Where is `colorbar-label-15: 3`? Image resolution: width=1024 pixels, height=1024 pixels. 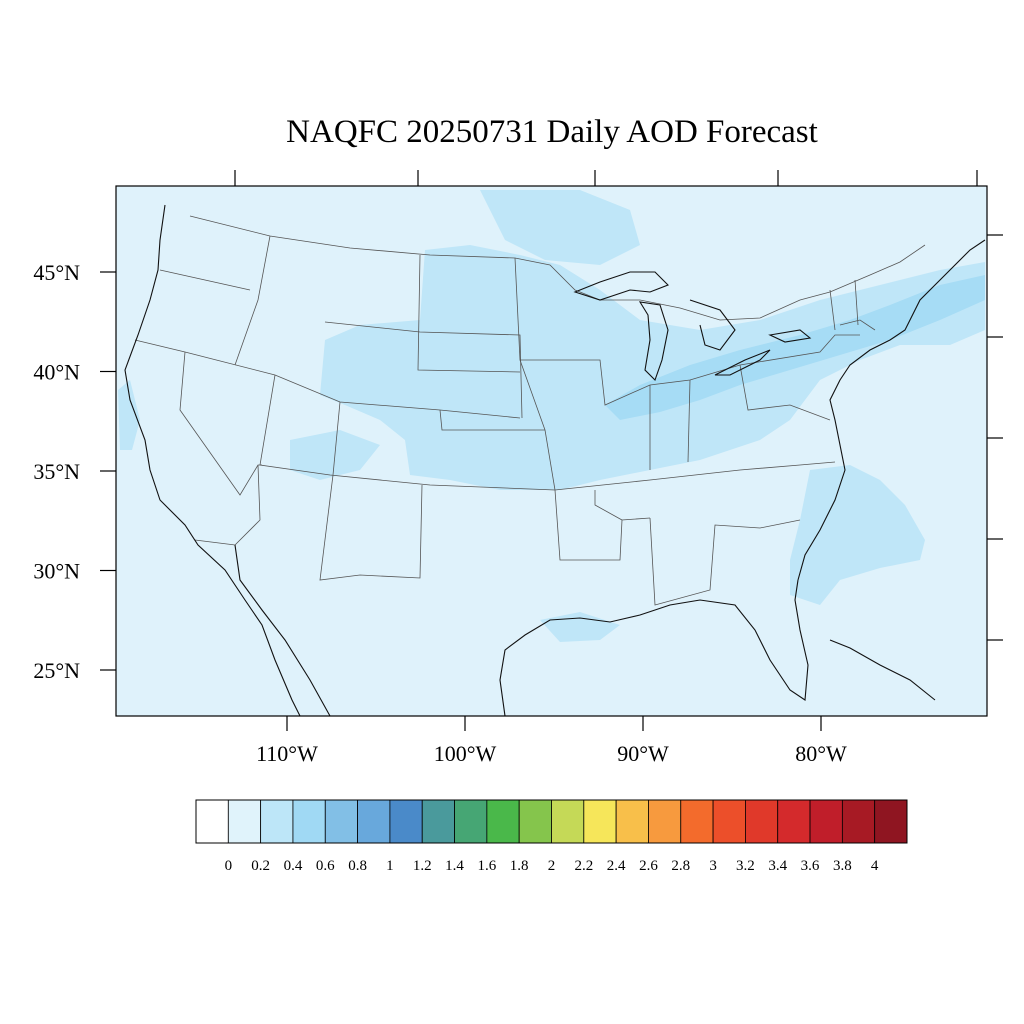 colorbar-label-15: 3 is located at coordinates (713, 866).